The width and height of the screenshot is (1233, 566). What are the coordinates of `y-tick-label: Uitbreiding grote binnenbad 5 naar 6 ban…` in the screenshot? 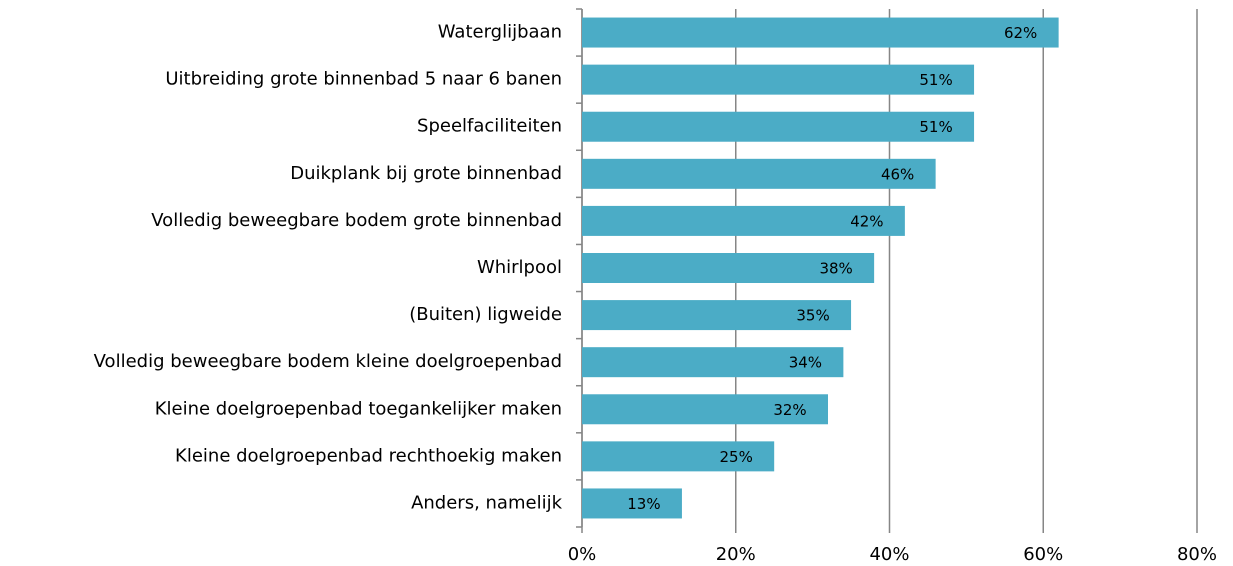 It's located at (363, 79).